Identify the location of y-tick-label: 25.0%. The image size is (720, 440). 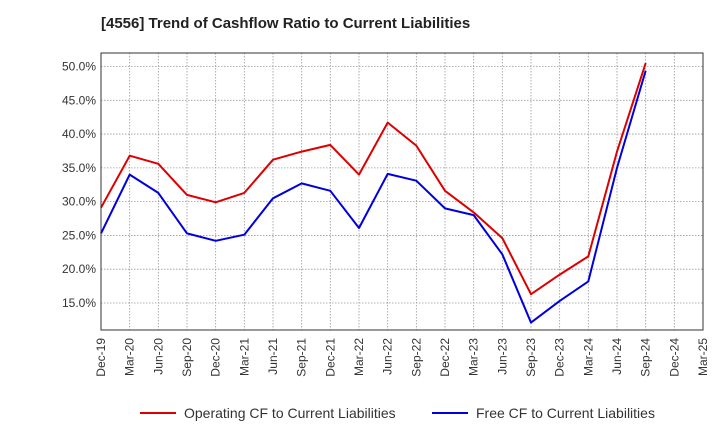
(79, 235).